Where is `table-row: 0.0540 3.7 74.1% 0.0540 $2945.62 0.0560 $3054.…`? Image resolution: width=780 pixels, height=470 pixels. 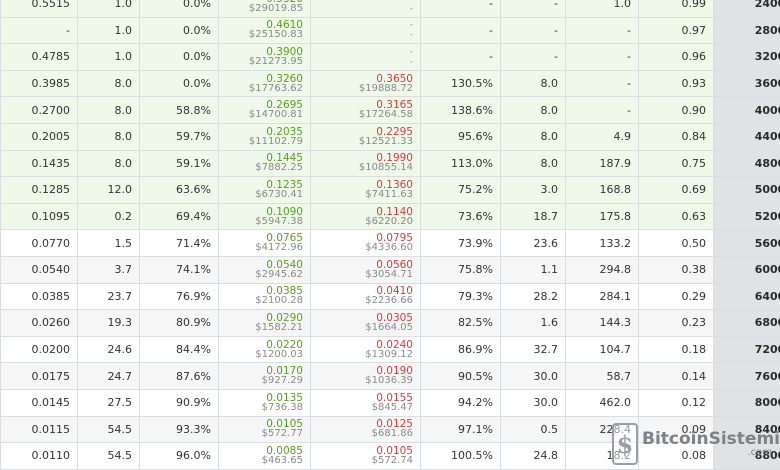
table-row: 0.0540 3.7 74.1% 0.0540 $2945.62 0.0560 $3054.… is located at coordinates (390, 269).